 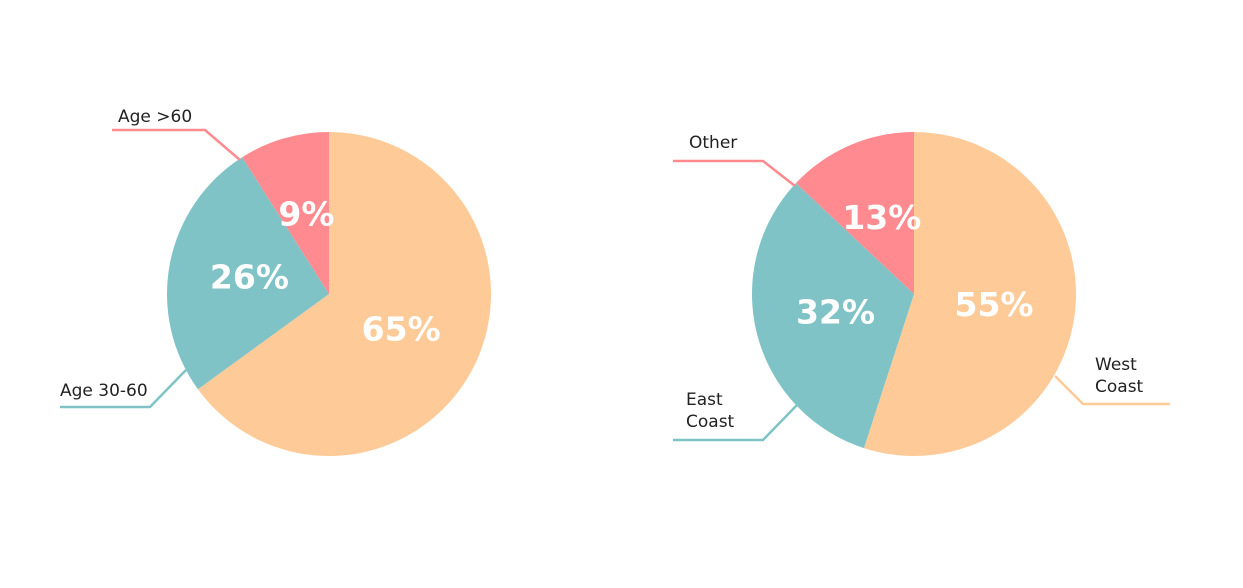 I want to click on category-label: West Coast, so click(x=1119, y=376).